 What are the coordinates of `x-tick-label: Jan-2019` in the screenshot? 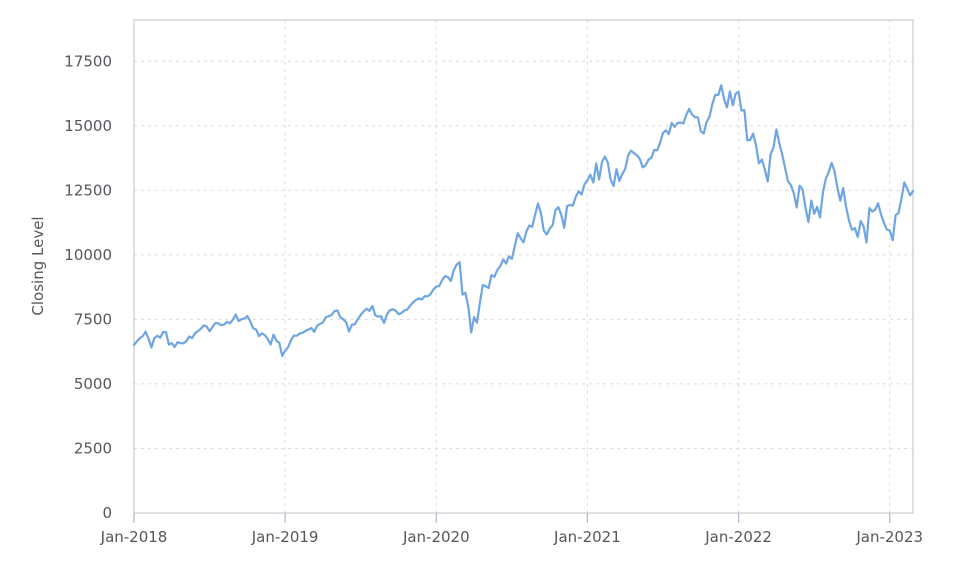 It's located at (285, 537).